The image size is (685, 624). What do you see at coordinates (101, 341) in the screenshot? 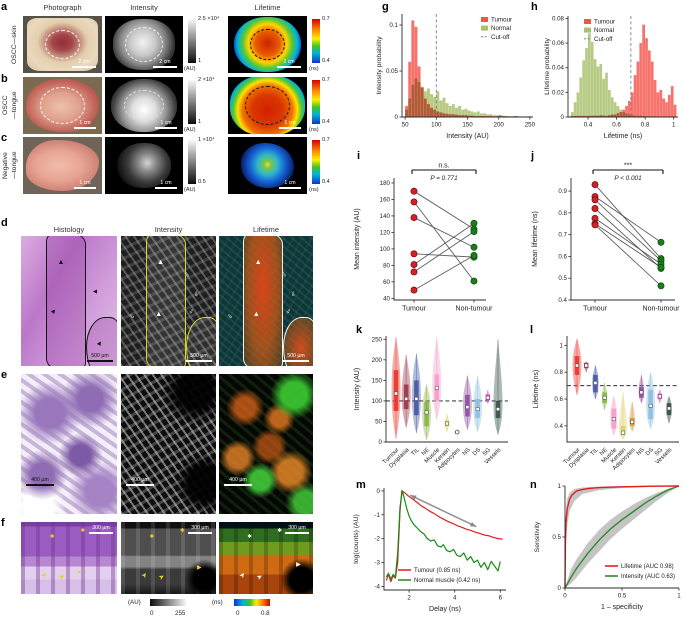
I see `tumour-region-outline` at bounding box center [101, 341].